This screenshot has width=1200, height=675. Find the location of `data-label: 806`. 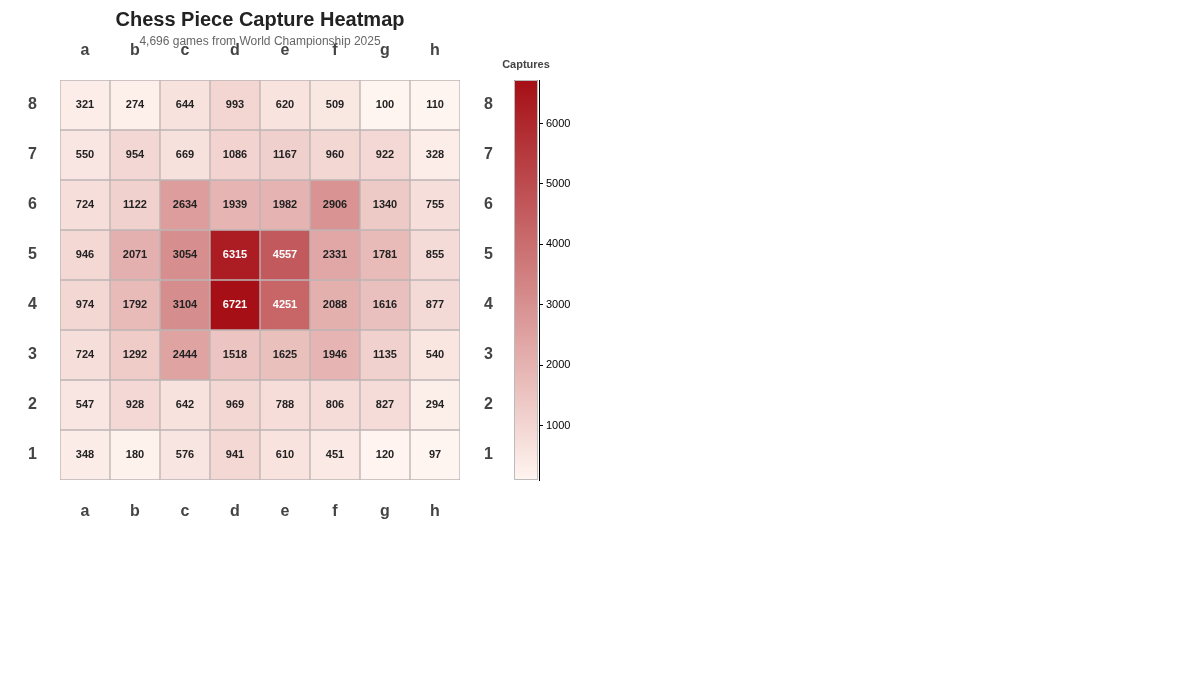

data-label: 806 is located at coordinates (335, 404).